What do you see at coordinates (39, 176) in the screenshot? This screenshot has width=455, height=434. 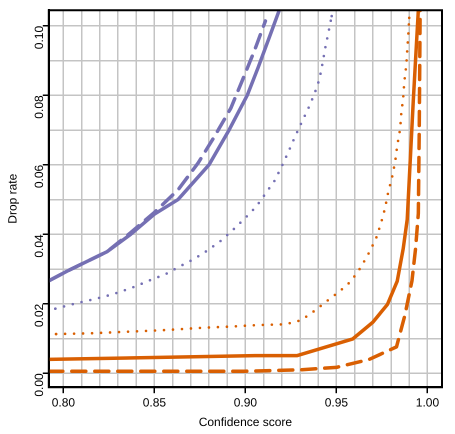 I see `y-tick-label: 0.06` at bounding box center [39, 176].